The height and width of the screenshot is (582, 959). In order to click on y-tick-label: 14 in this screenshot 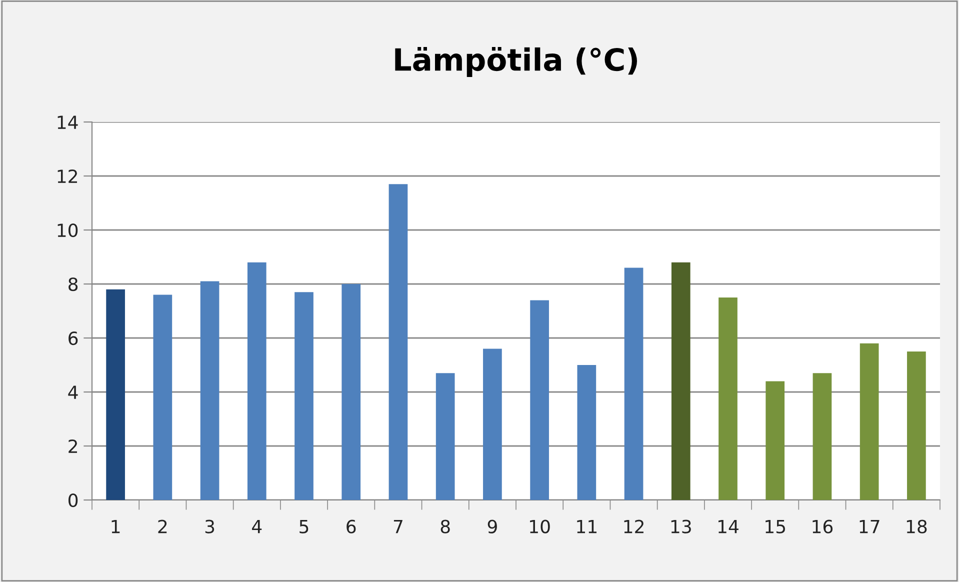, I will do `click(68, 122)`.